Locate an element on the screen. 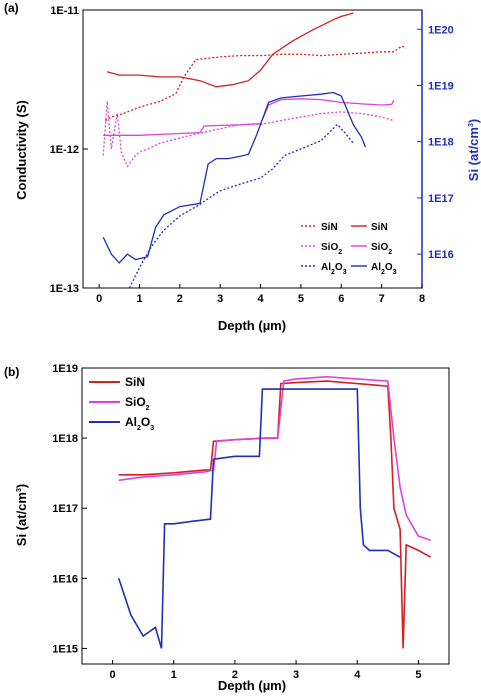 The height and width of the screenshot is (697, 481). panel-b-y-tick-label: 1E15 is located at coordinates (65, 649).